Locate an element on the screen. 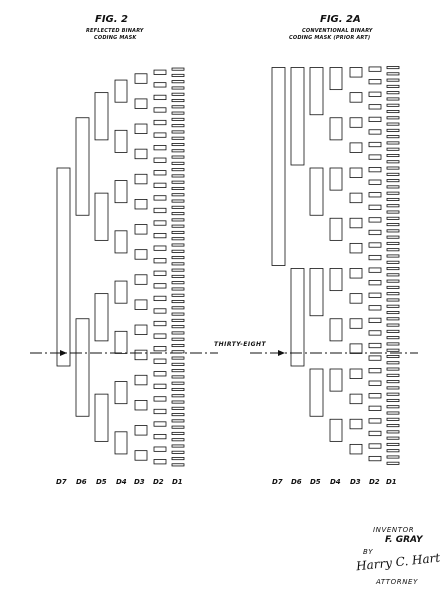 This screenshot has height=600, width=441. fig2-d-2-window is located at coordinates (82, 367).